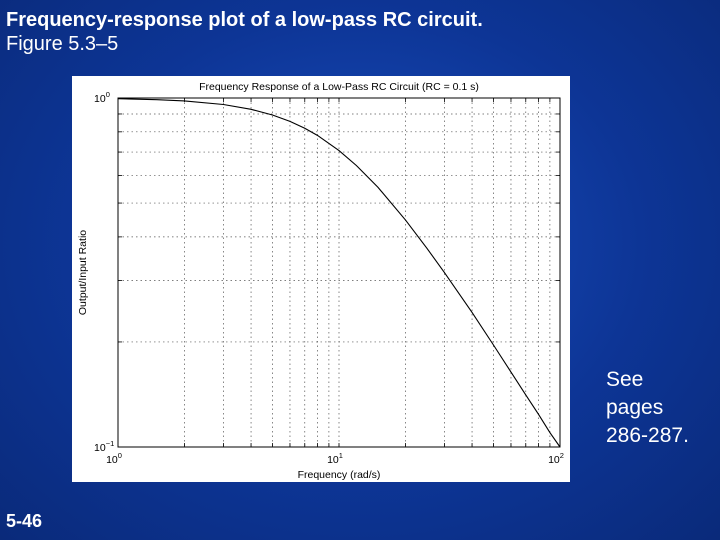  Describe the element at coordinates (102, 97) in the screenshot. I see `y-tick-label: 10⁰` at that location.